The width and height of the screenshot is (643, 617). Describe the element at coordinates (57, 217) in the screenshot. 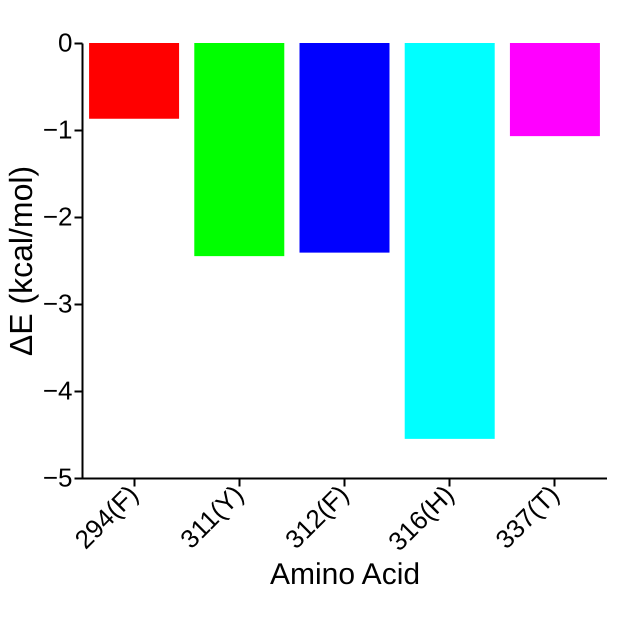

I see `y-tick-label: −2` at that location.